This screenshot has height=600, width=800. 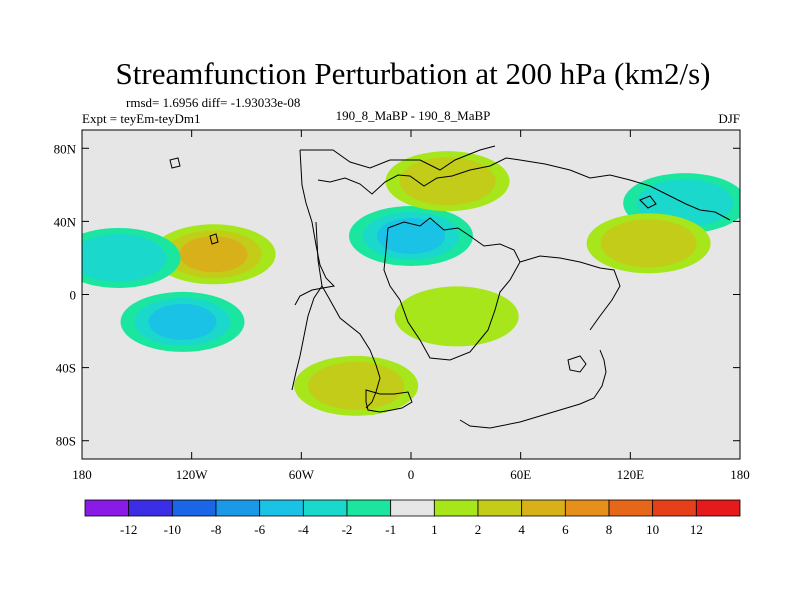 What do you see at coordinates (478, 529) in the screenshot?
I see `colorbar-label: 2` at bounding box center [478, 529].